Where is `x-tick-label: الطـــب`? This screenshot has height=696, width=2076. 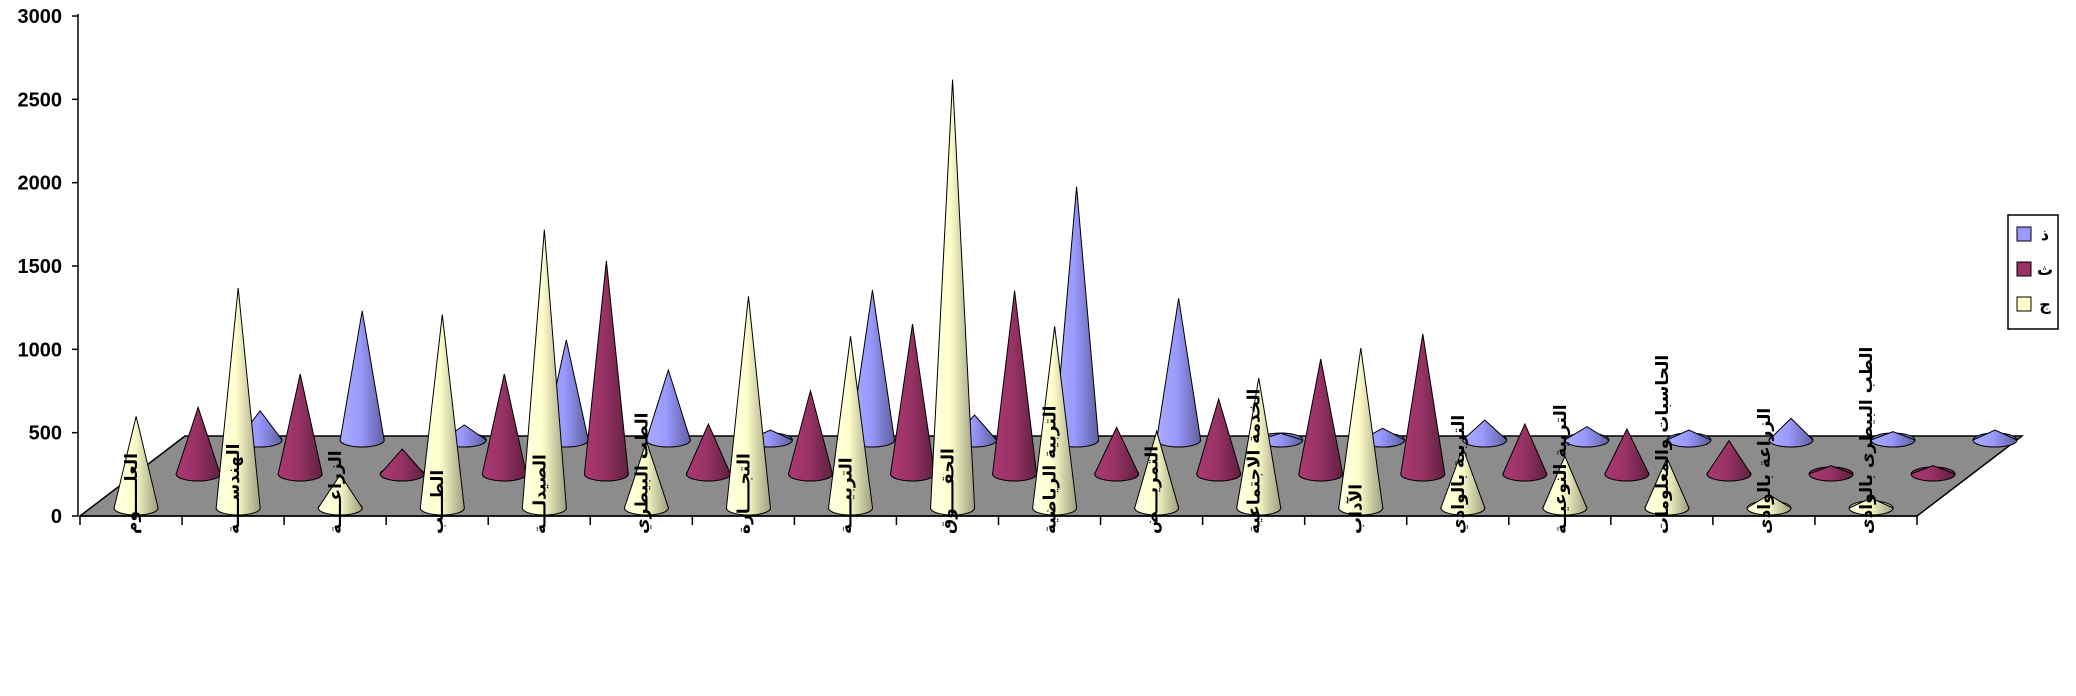 x-tick-label: الطـــب is located at coordinates (438, 502).